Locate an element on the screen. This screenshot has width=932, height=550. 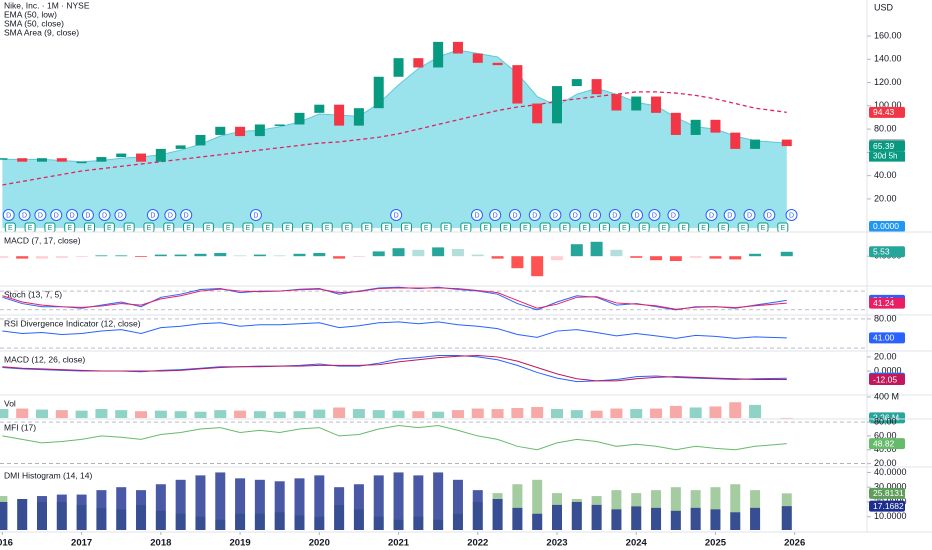
price-tag-label: 94.43 is located at coordinates (884, 112).